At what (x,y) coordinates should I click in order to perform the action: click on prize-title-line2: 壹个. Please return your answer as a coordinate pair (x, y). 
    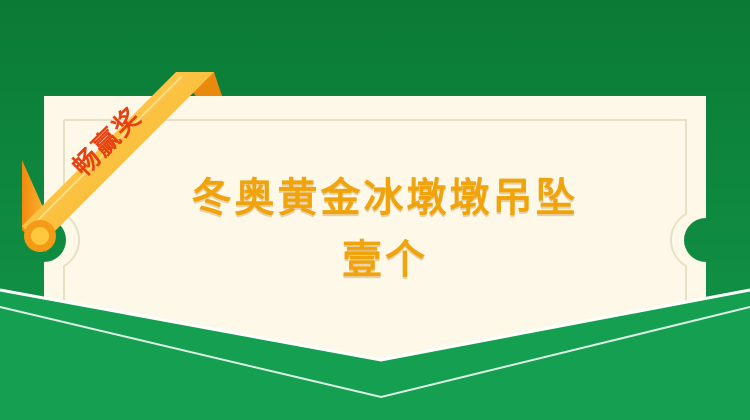
    Looking at the image, I should click on (385, 260).